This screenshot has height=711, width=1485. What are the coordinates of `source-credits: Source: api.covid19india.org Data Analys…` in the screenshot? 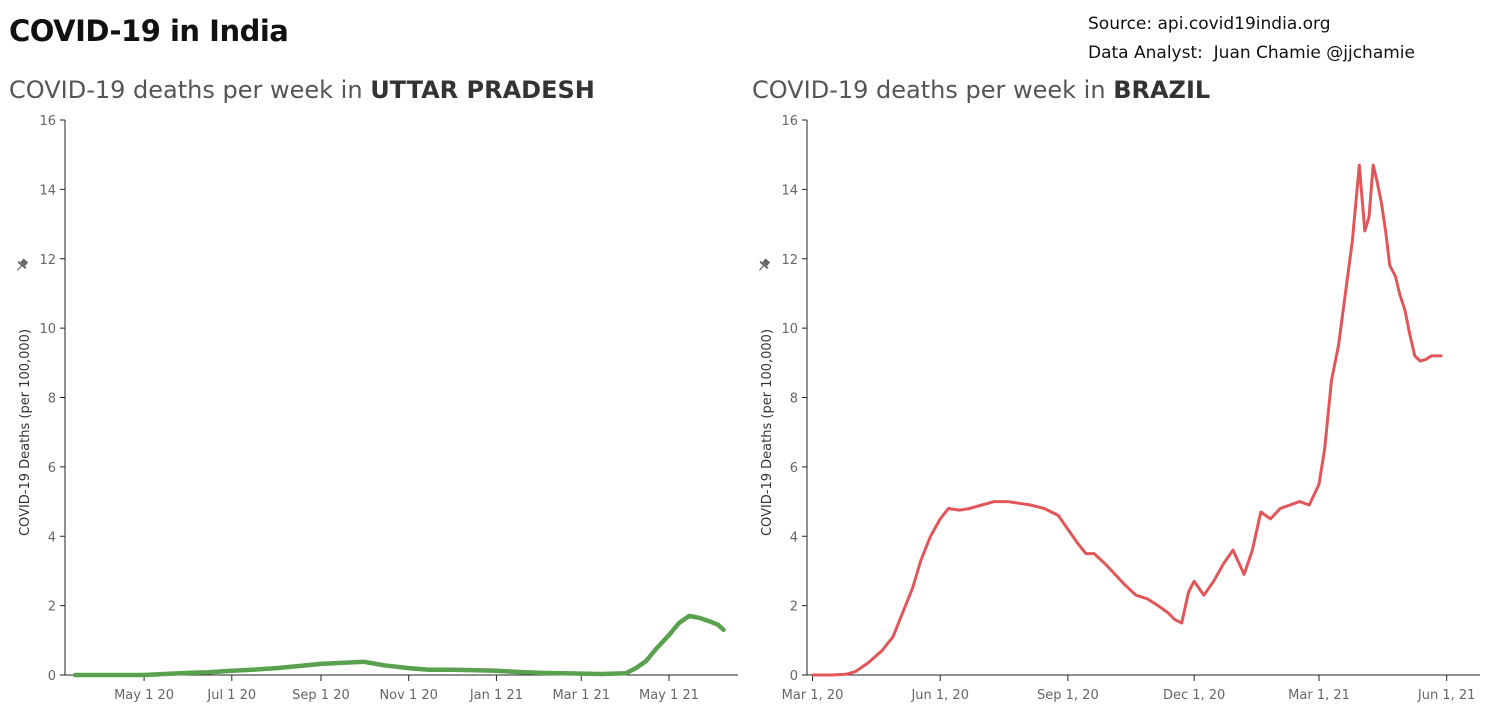 It's located at (1251, 39).